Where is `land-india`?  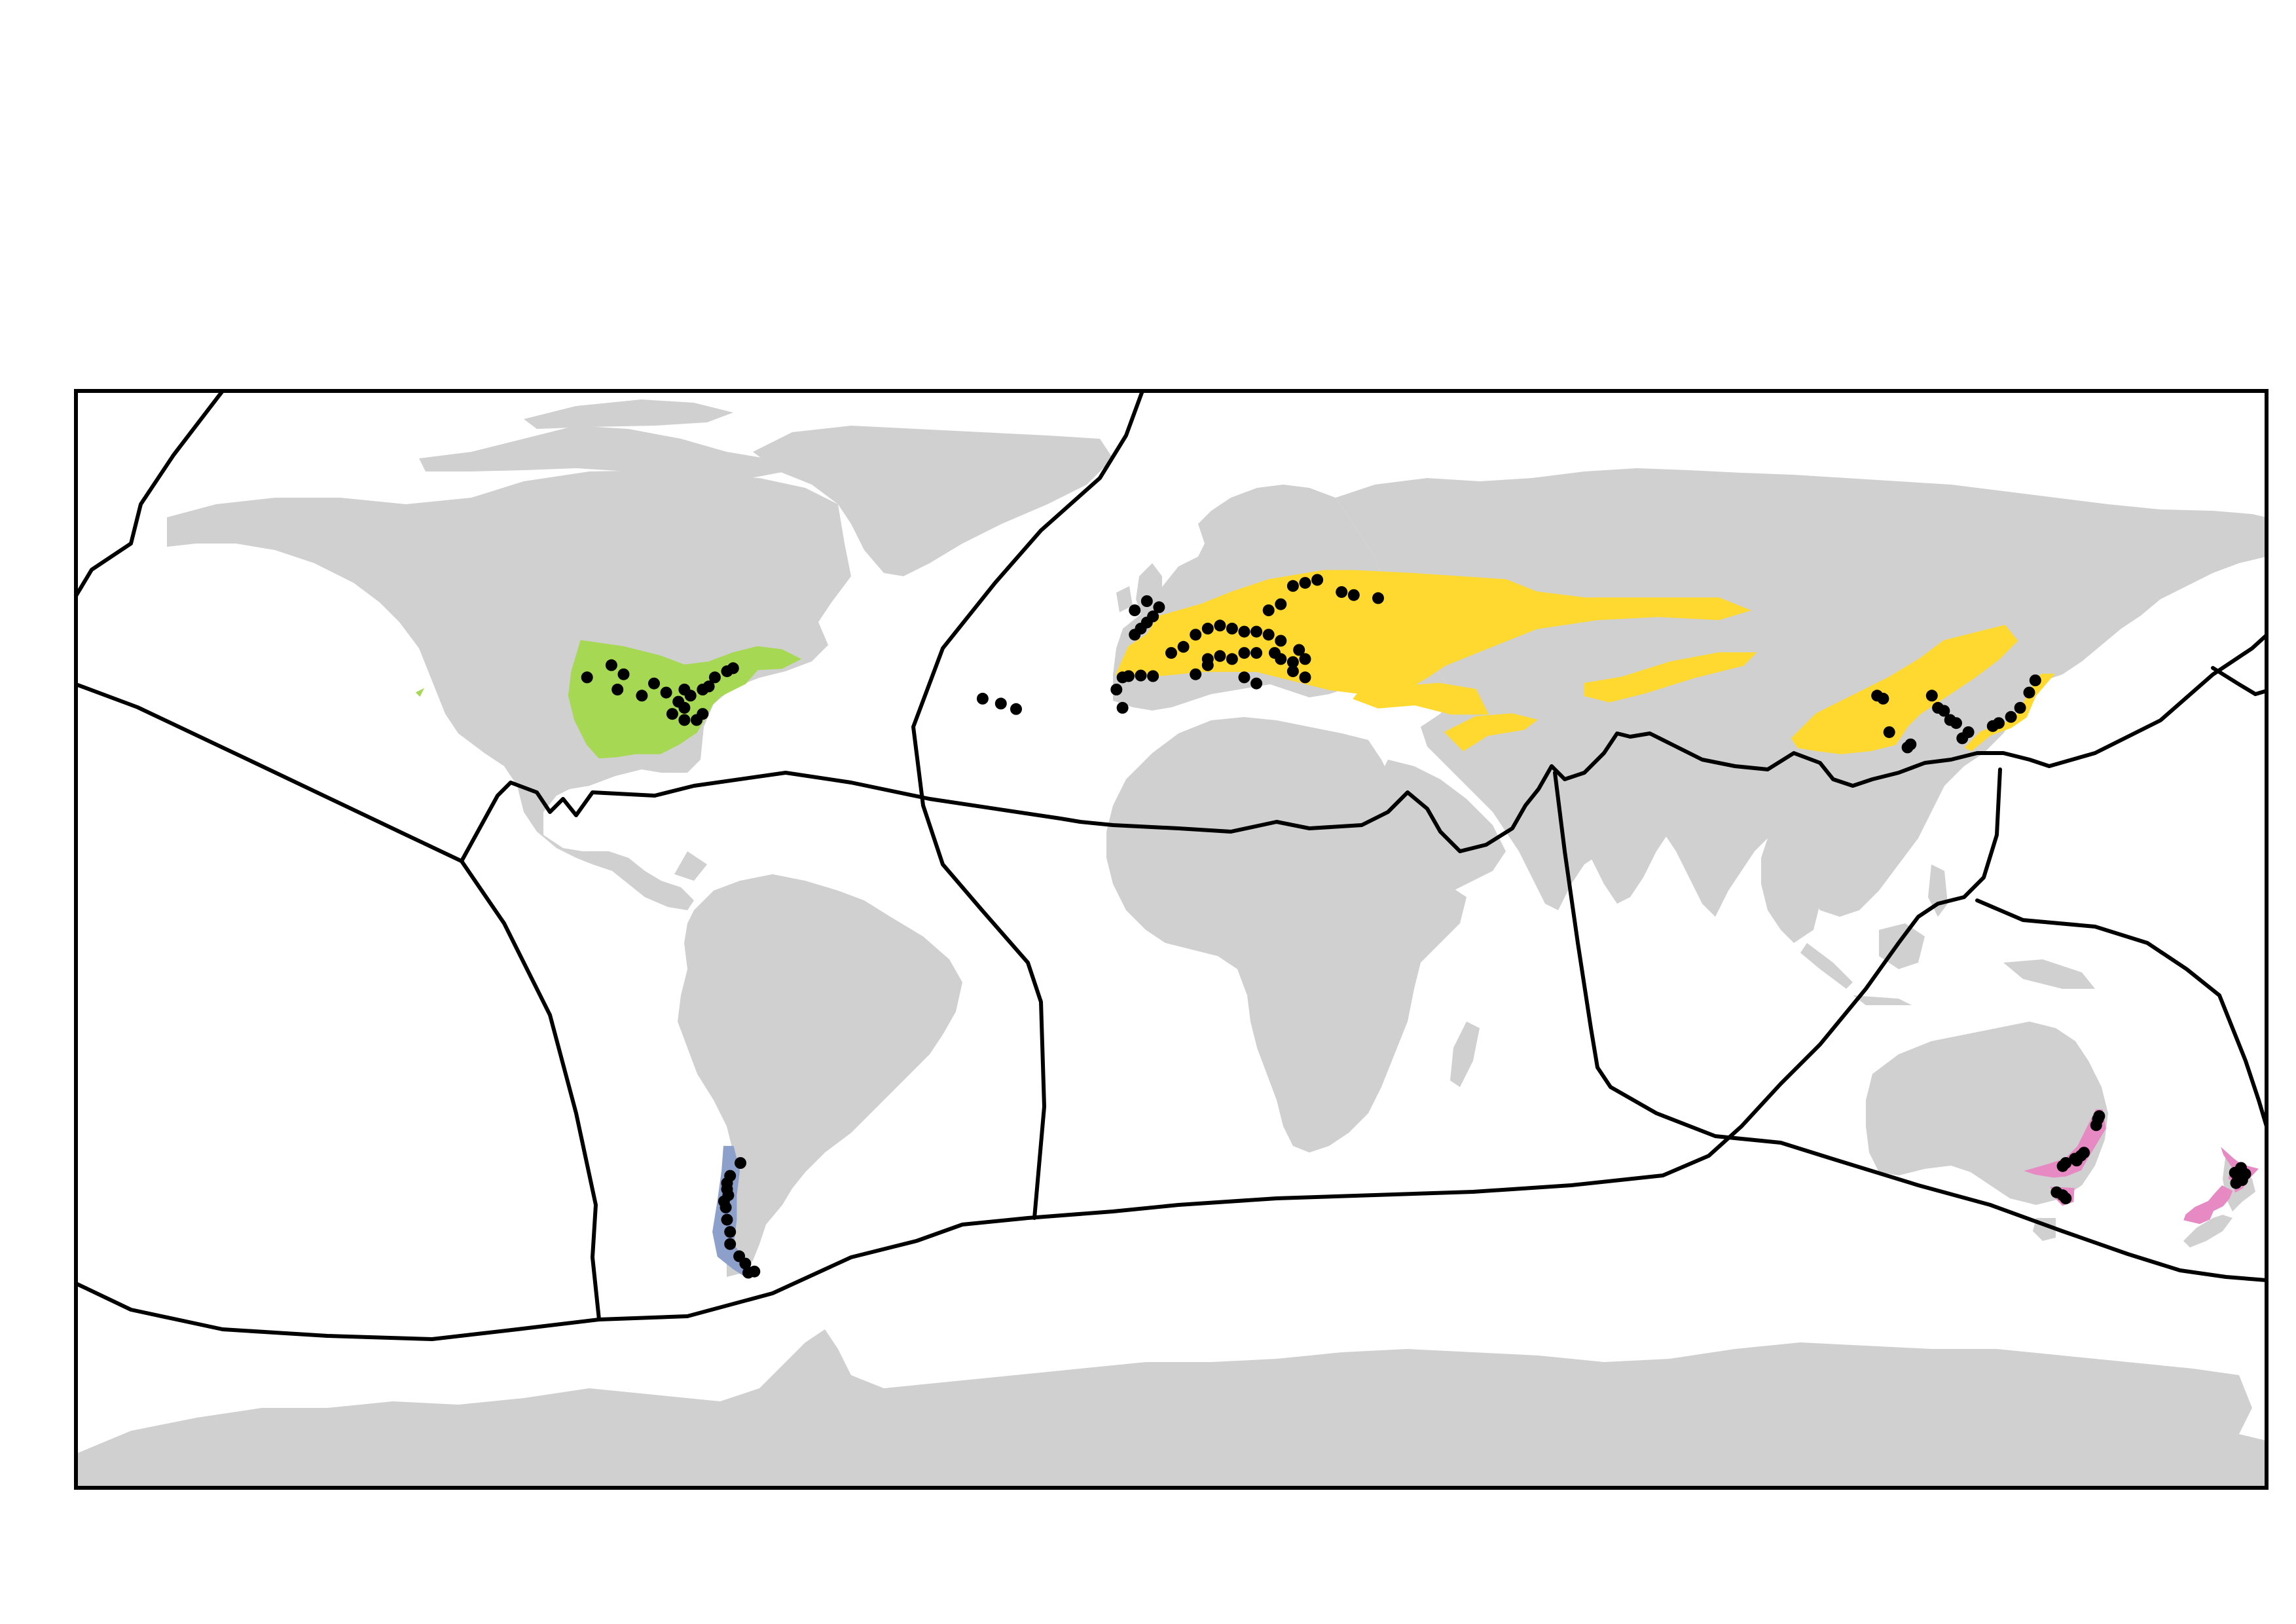 land-india is located at coordinates (1622, 835).